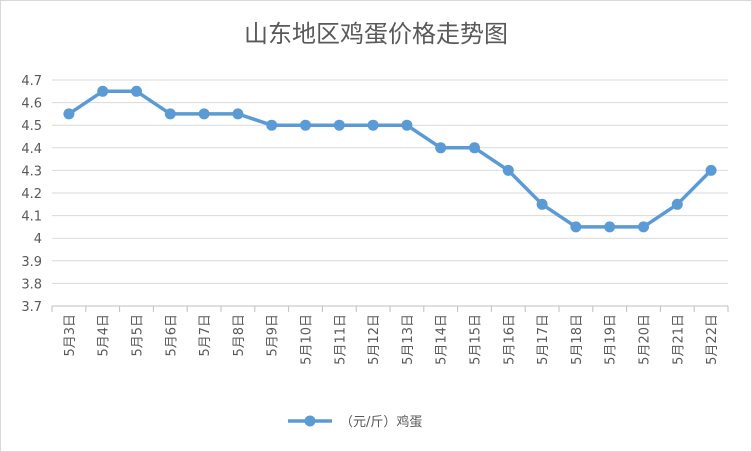  What do you see at coordinates (239, 335) in the screenshot?
I see `x-tick-label: 5月8日` at bounding box center [239, 335].